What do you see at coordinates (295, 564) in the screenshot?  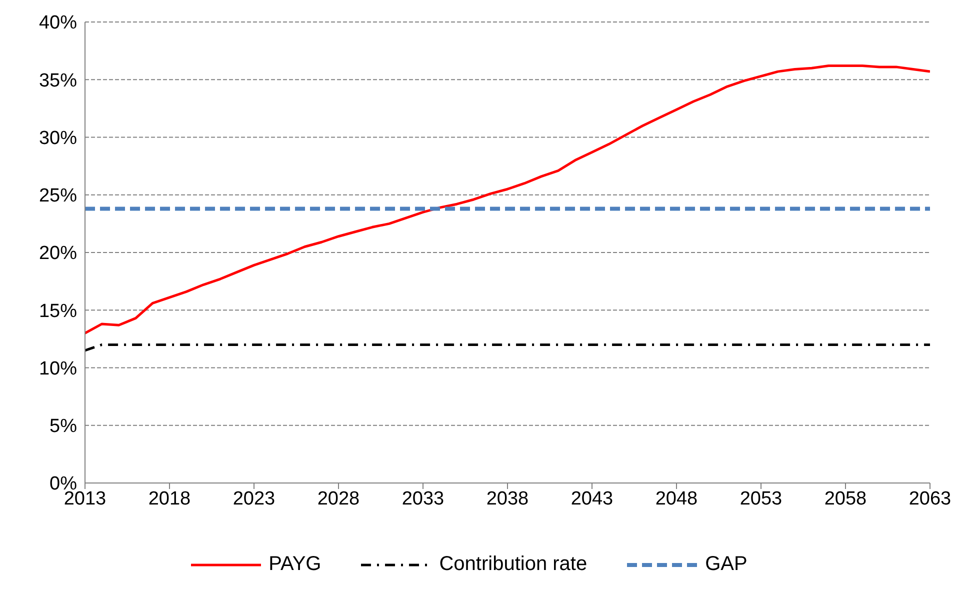 I see `legend-label: PAYG` at bounding box center [295, 564].